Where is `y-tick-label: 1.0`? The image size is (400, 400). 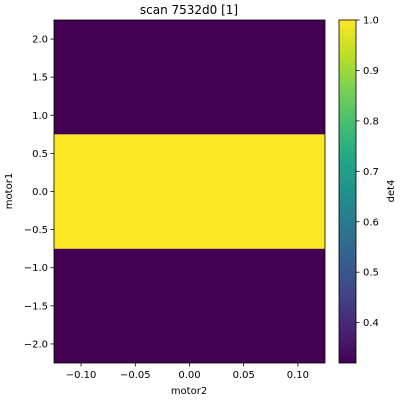 y-tick-label: 1.0 is located at coordinates (40, 116).